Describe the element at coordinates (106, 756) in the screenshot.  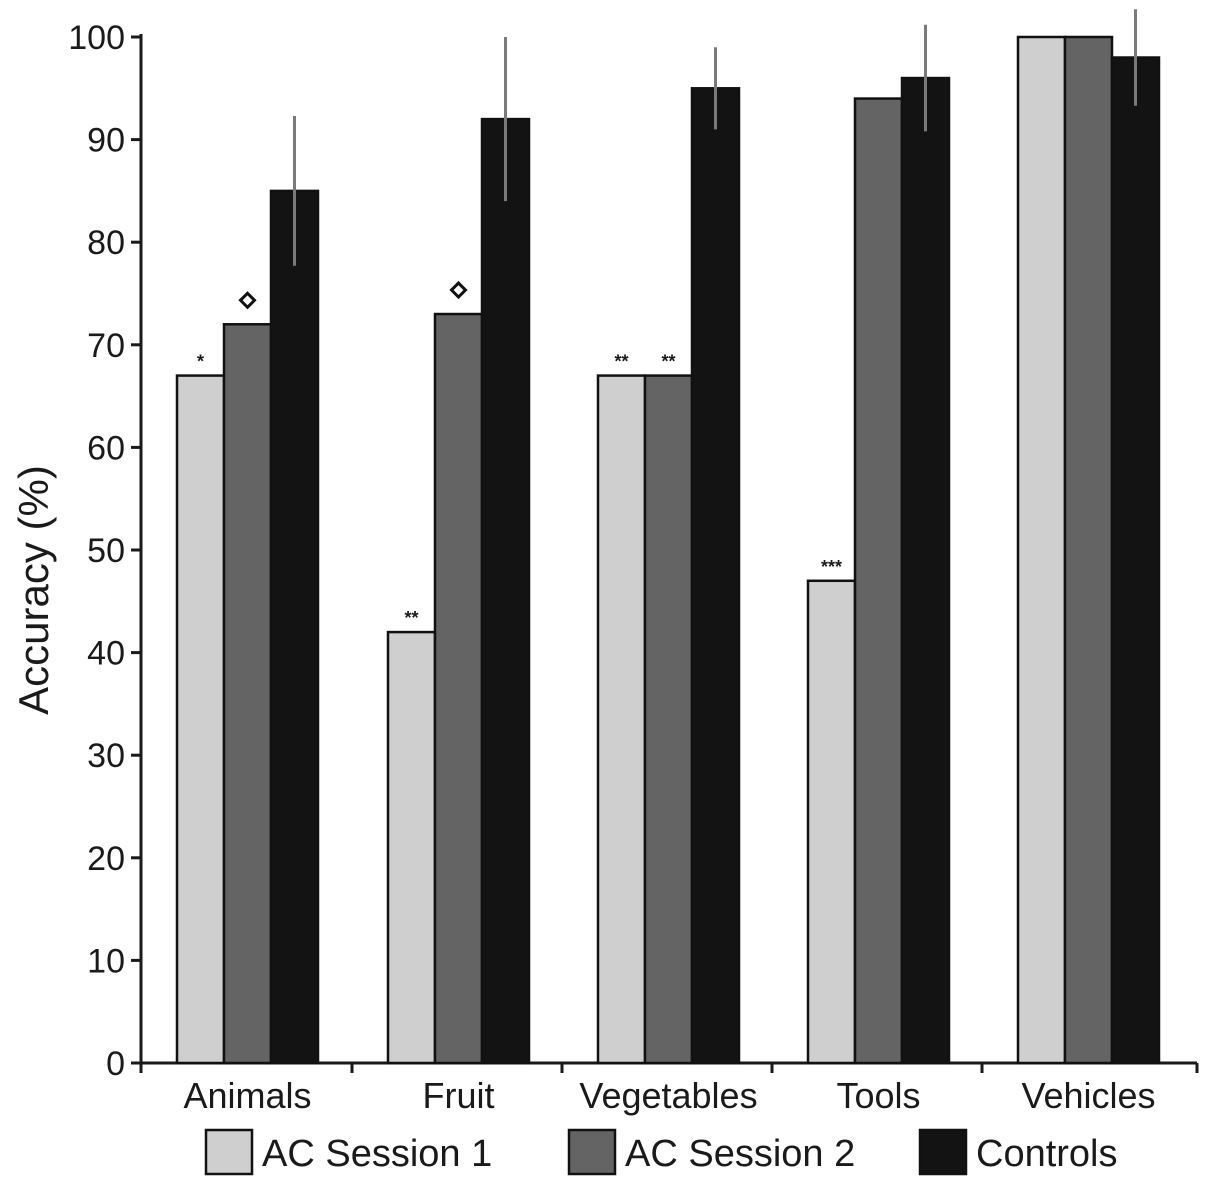
I see `y-tick-label: 30` at that location.